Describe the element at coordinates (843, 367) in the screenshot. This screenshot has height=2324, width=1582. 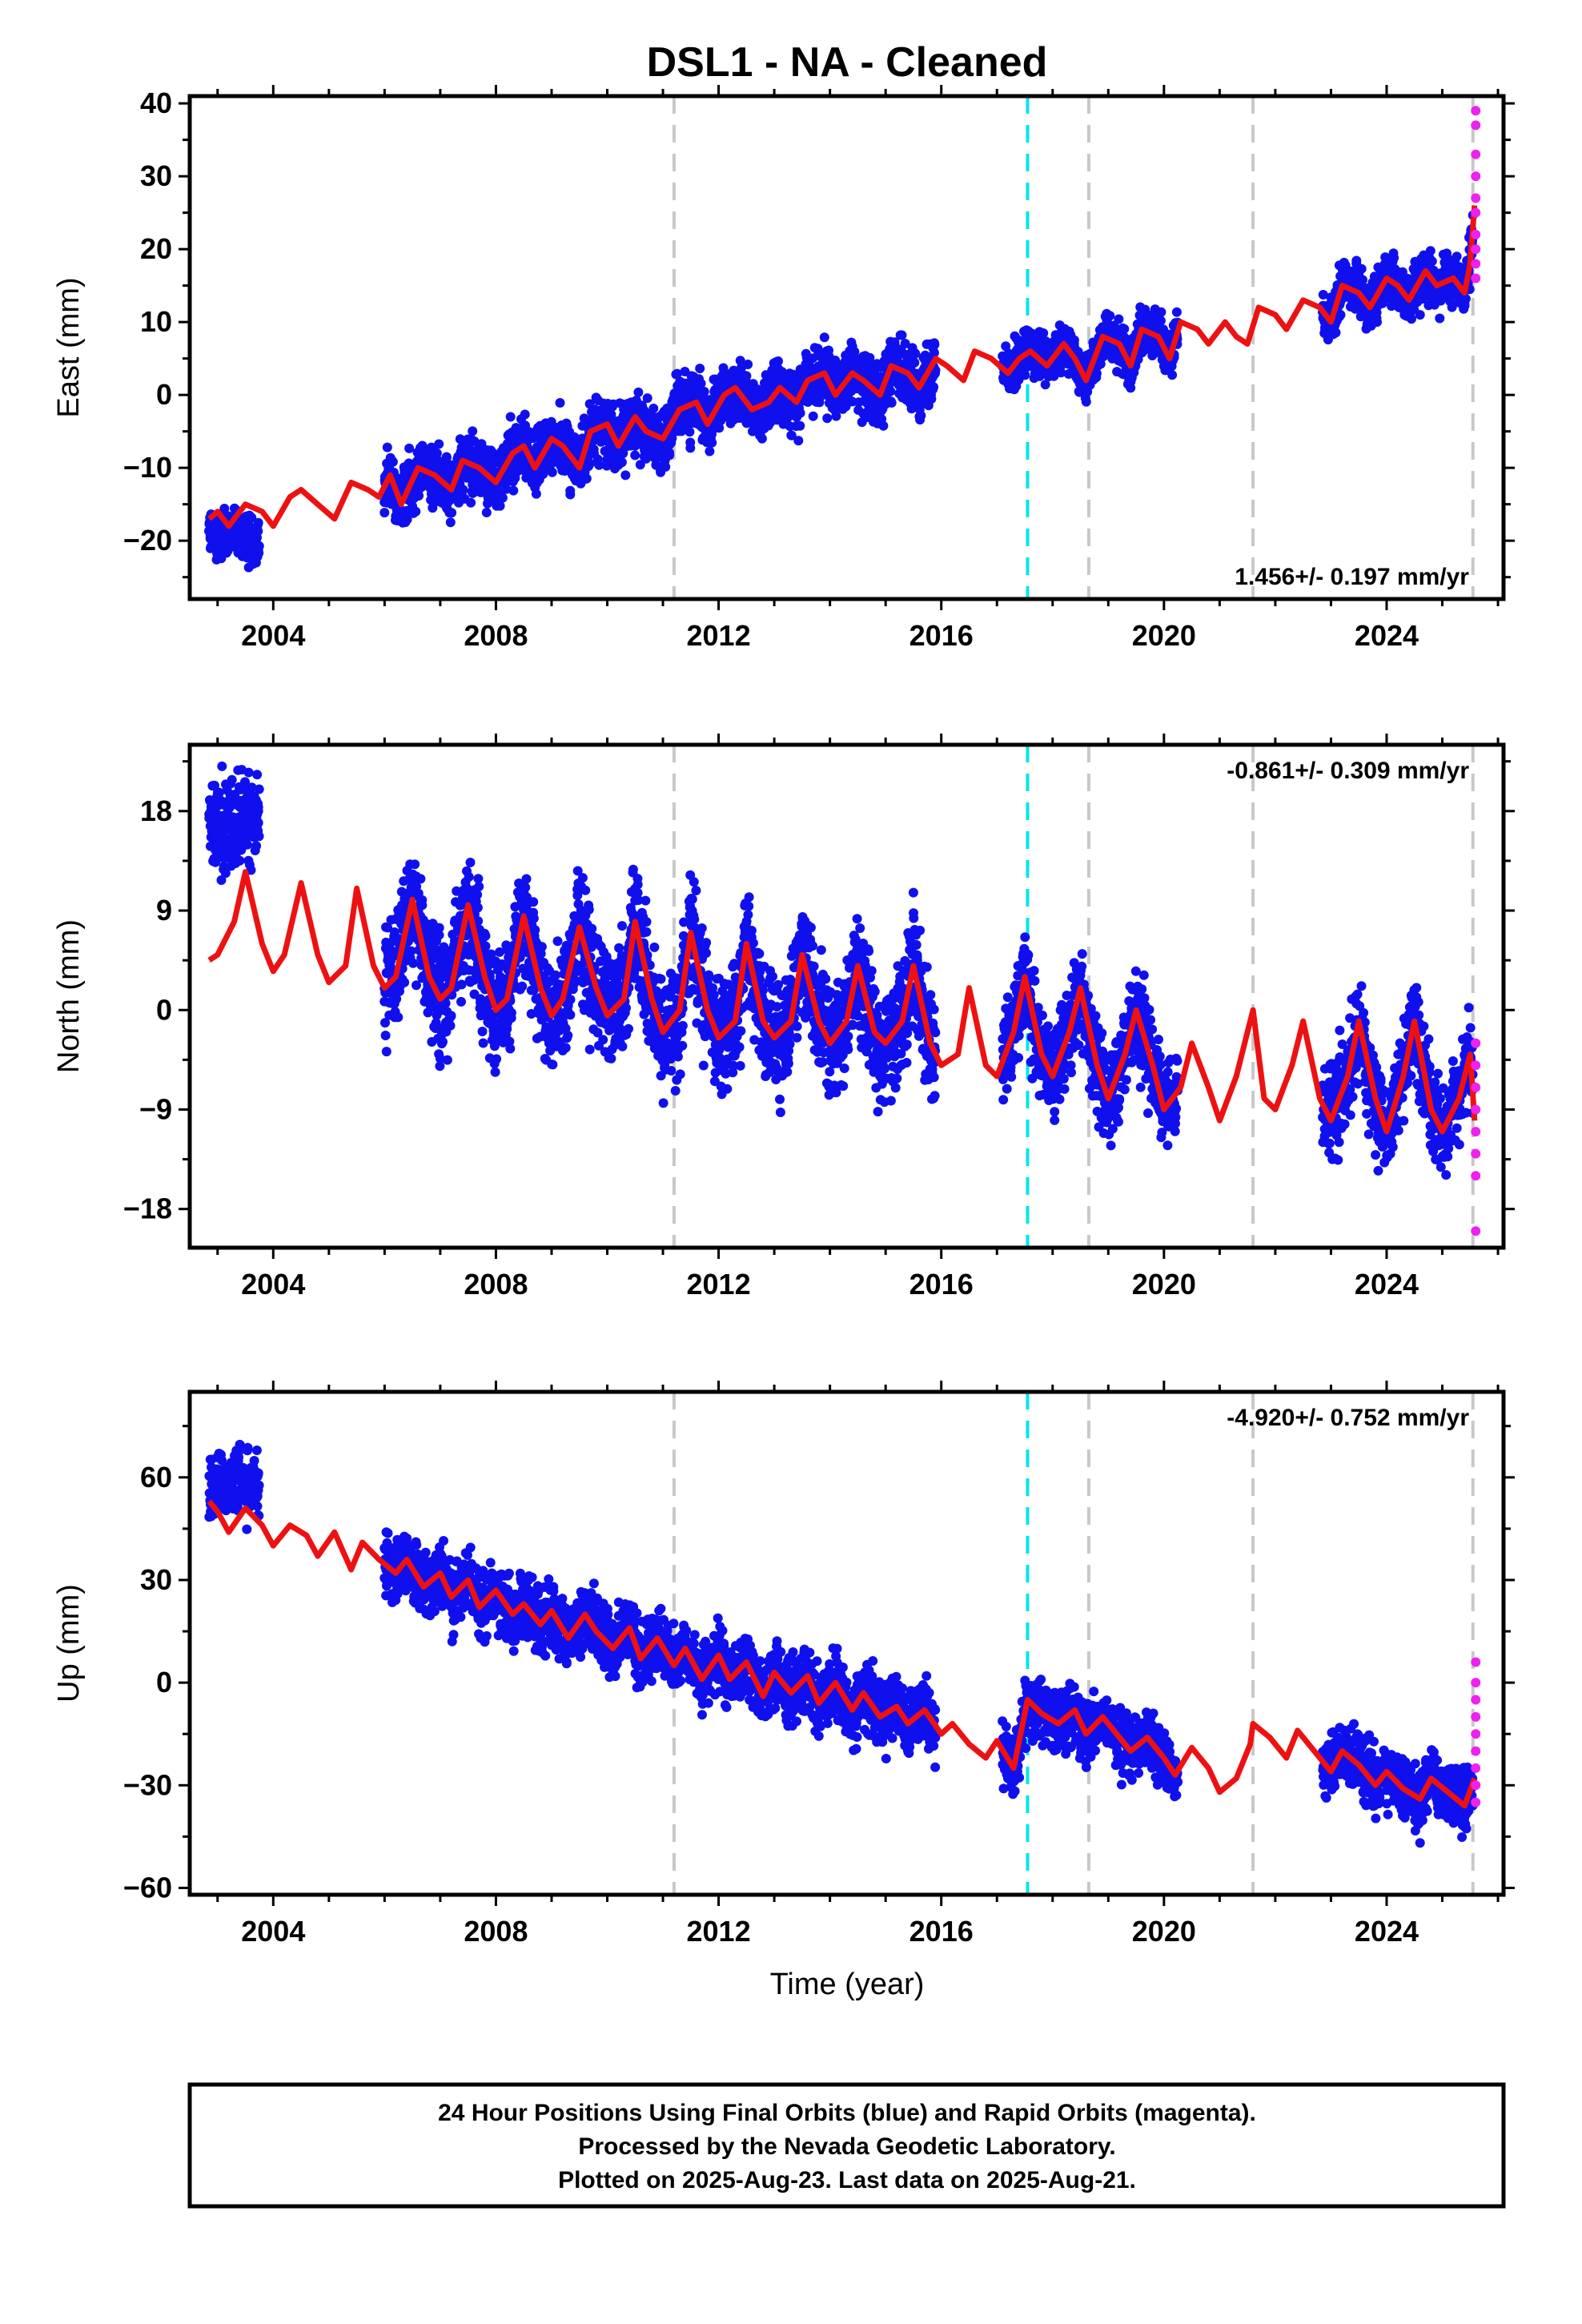
I see `model-curve` at that location.